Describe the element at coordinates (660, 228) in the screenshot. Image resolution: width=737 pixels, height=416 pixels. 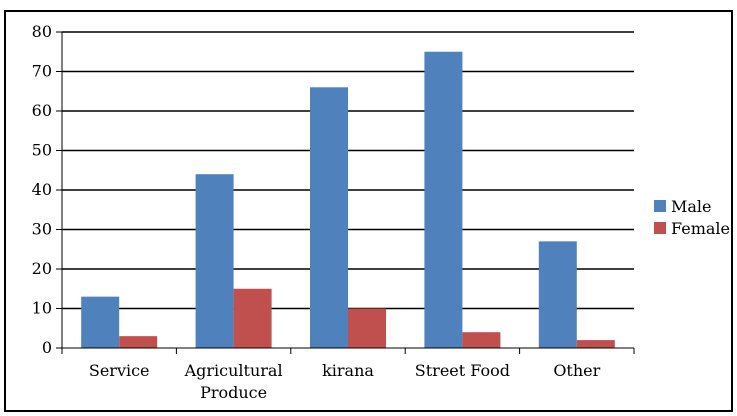
I see `legend-swatch-female` at that location.